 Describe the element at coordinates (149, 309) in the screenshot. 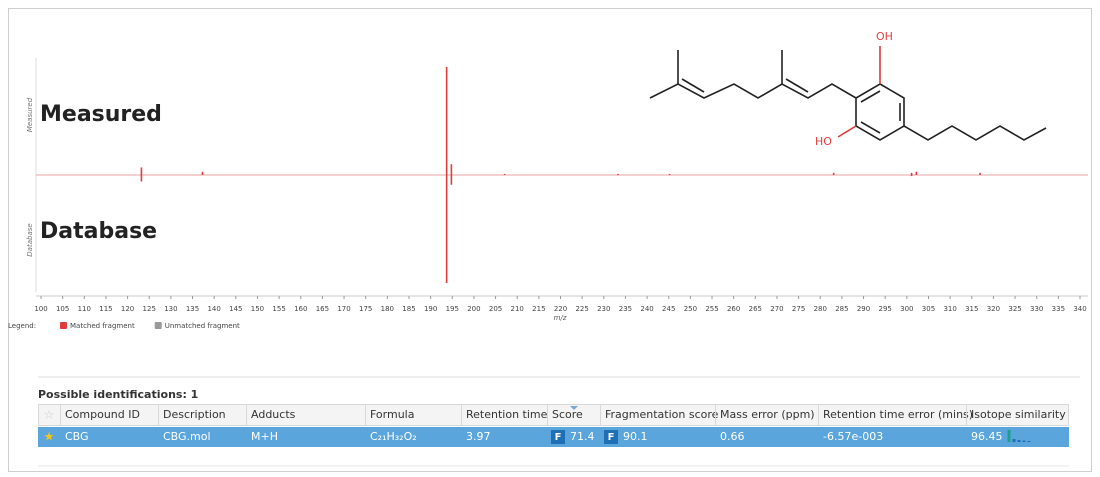

I see `x-tick-label: 125` at that location.